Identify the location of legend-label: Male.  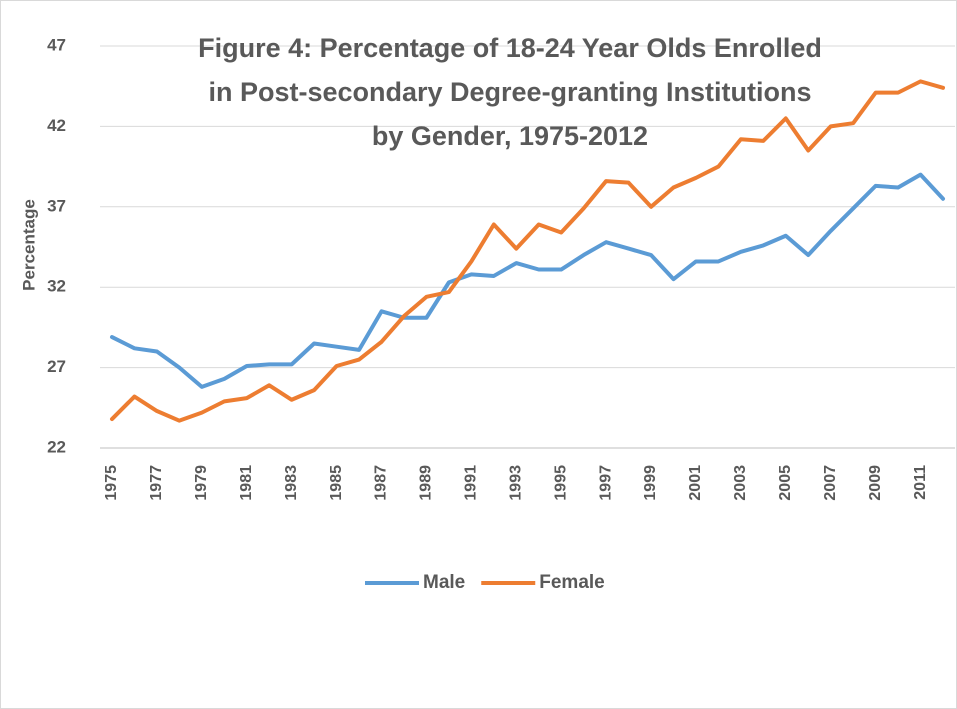
(444, 582).